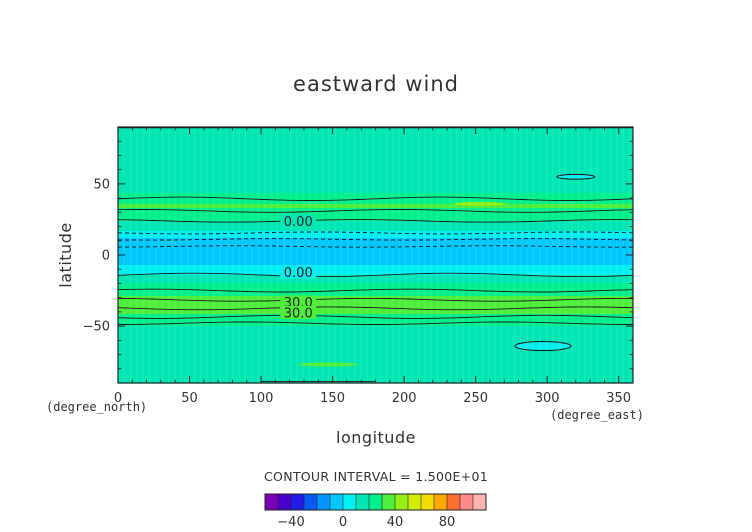  What do you see at coordinates (597, 415) in the screenshot?
I see `x-unit-label: (degree_east)` at bounding box center [597, 415].